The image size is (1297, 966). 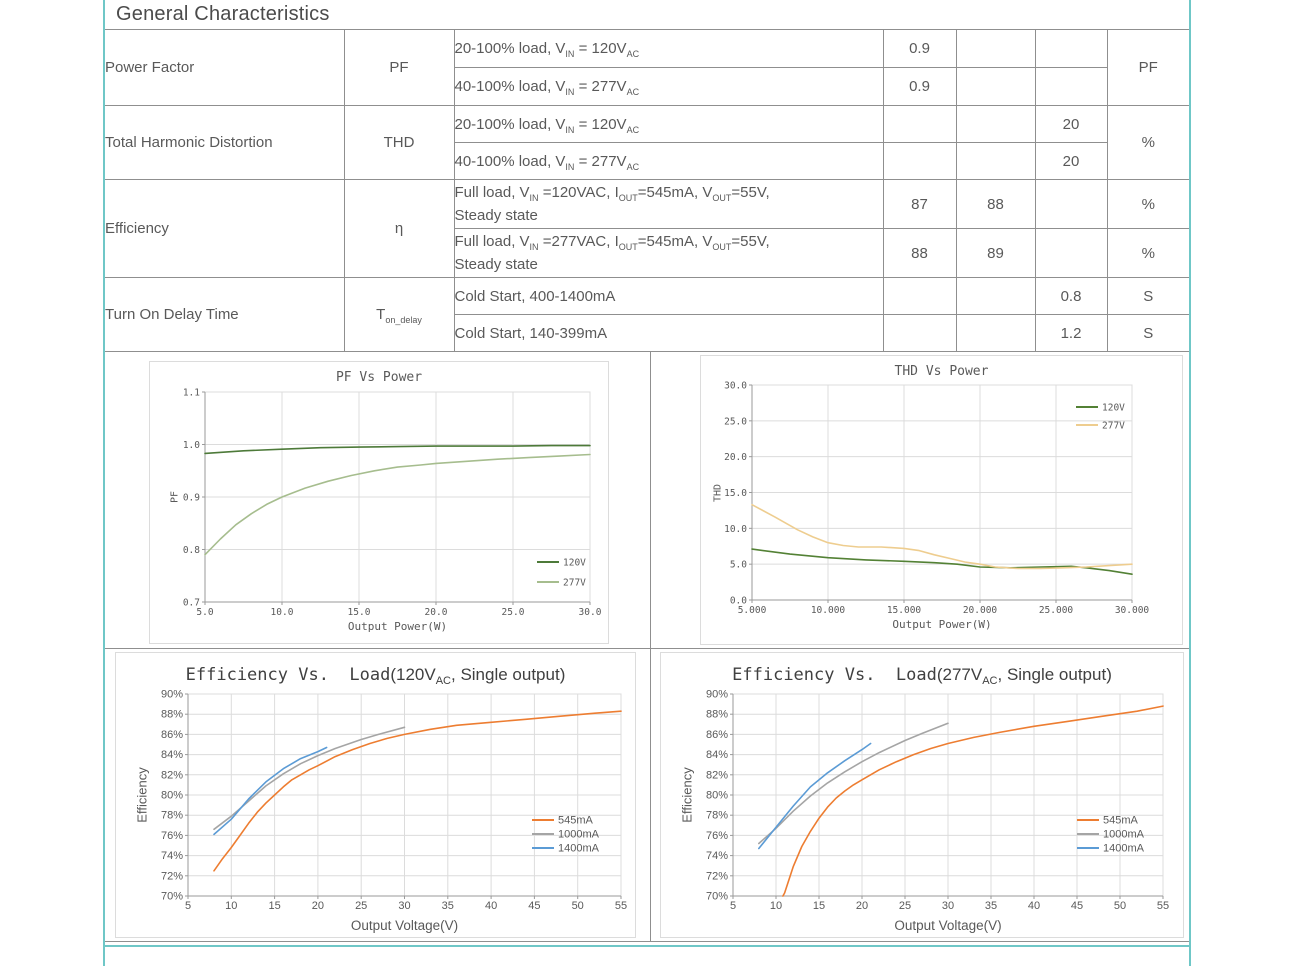 What do you see at coordinates (905, 906) in the screenshot?
I see `tick-label-x: 25` at bounding box center [905, 906].